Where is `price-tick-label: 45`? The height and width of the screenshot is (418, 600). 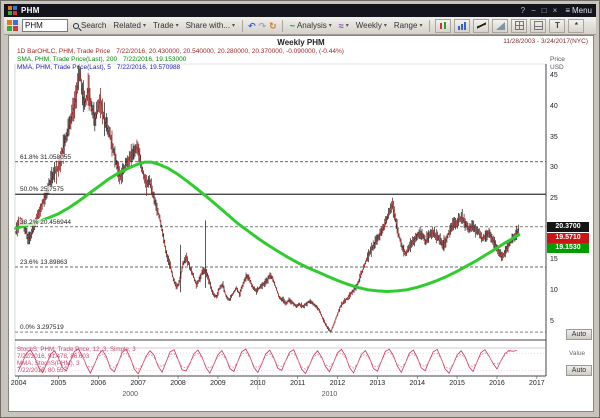 price-tick-label: 45 is located at coordinates (554, 76).